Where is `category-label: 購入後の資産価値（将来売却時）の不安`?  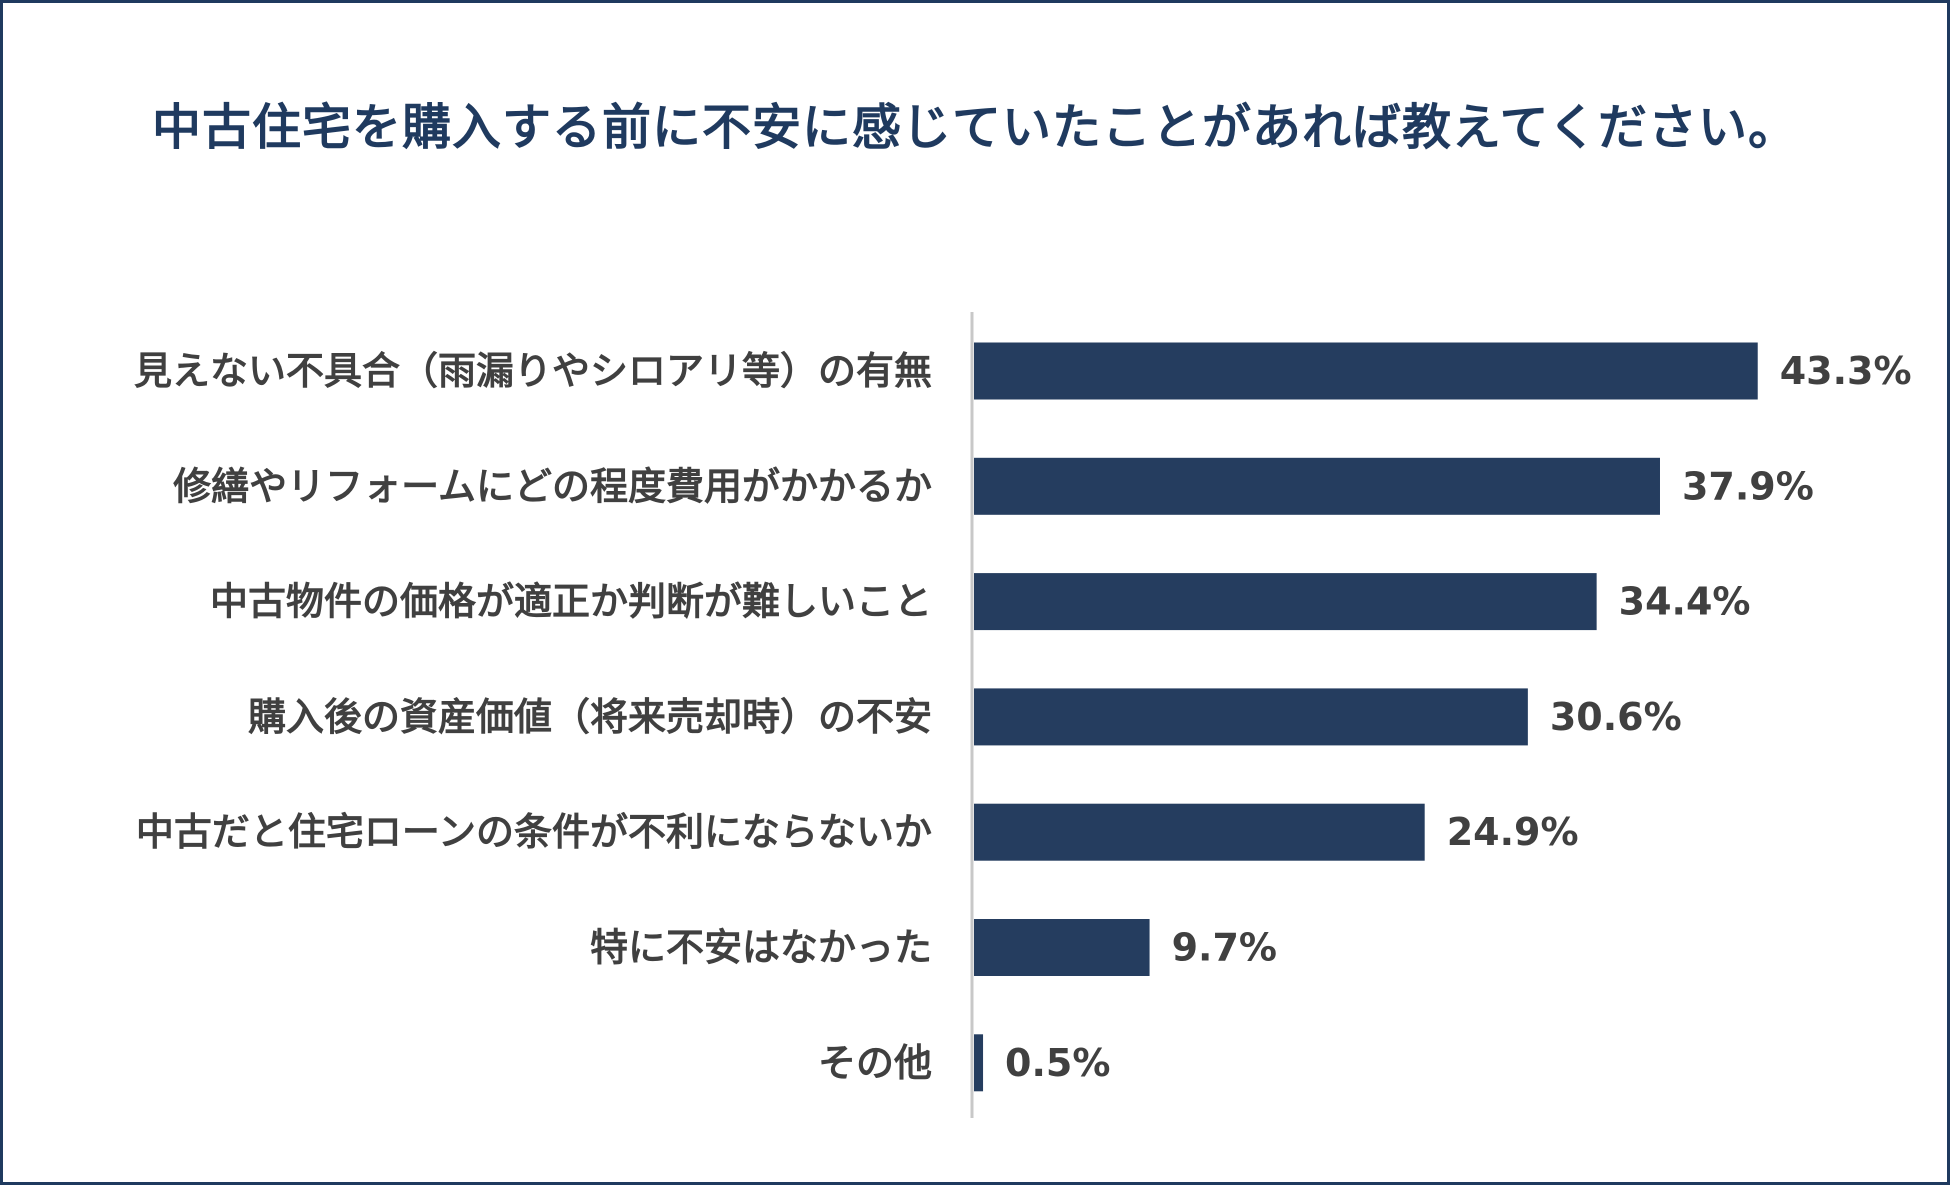 category-label: 購入後の資産価値（将来売却時）の不安 is located at coordinates (590, 717).